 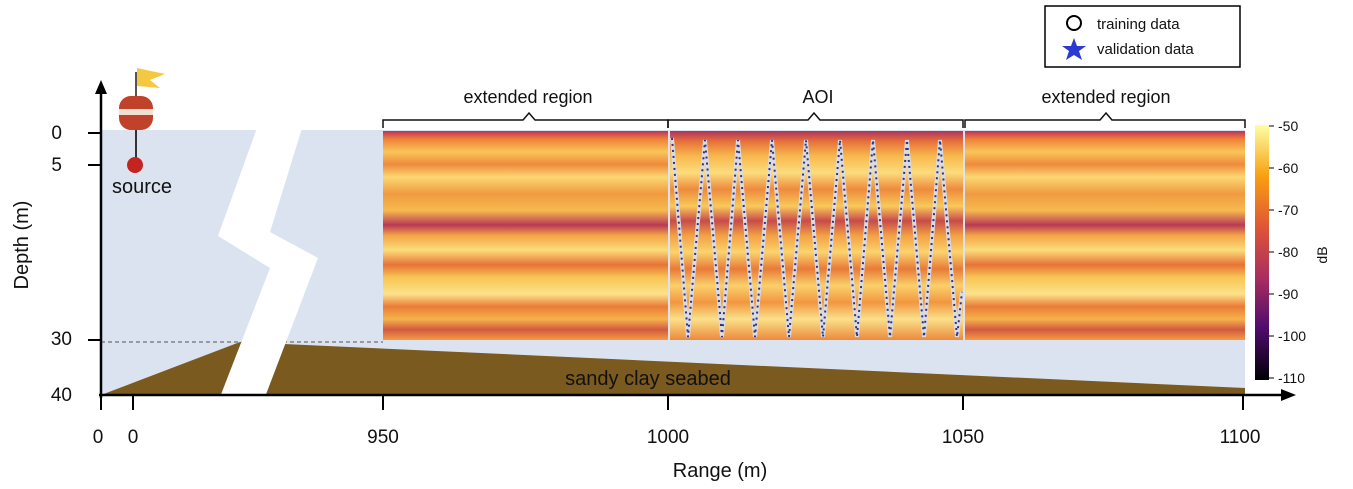 What do you see at coordinates (1288, 126) in the screenshot?
I see `colorbar-tick-label: -50` at bounding box center [1288, 126].